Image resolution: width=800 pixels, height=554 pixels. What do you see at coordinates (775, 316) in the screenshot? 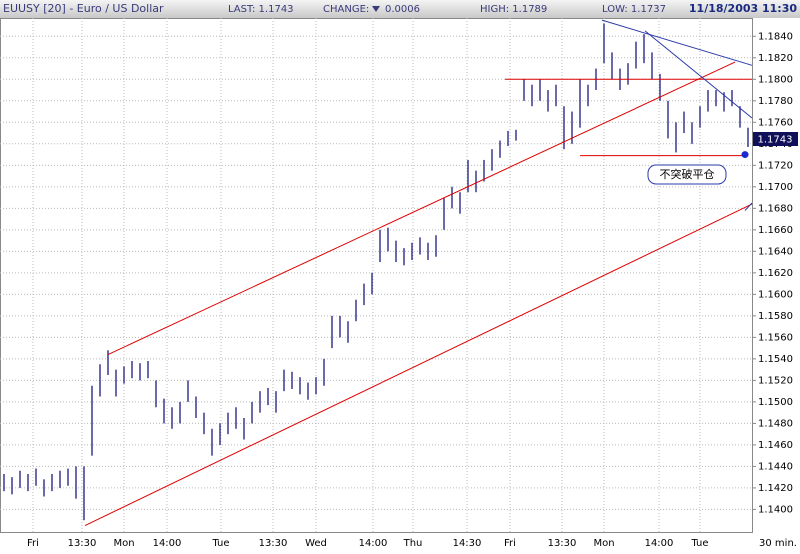
I see `y-tick-label: 1.1580` at bounding box center [775, 316].